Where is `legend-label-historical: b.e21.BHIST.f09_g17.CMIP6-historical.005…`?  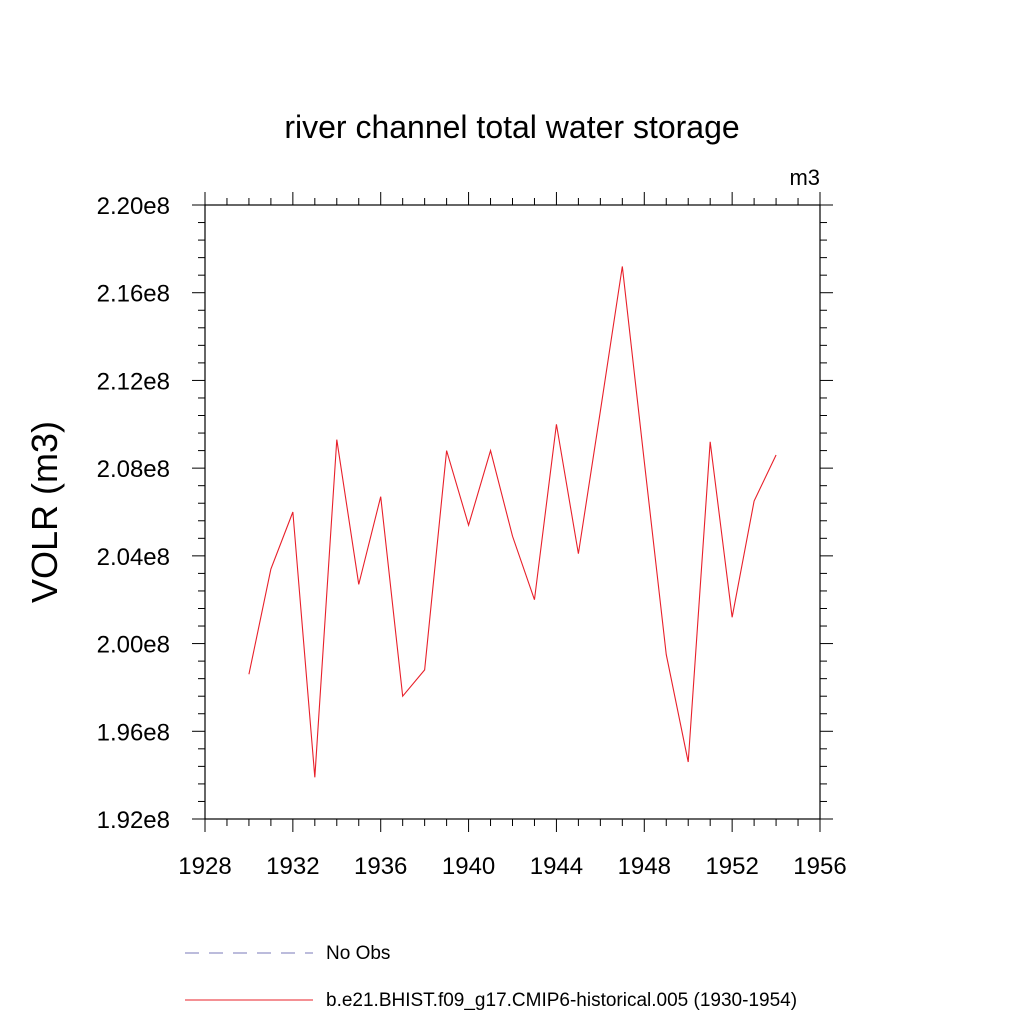
legend-label-historical: b.e21.BHIST.f09_g17.CMIP6-historical.005… is located at coordinates (561, 1000).